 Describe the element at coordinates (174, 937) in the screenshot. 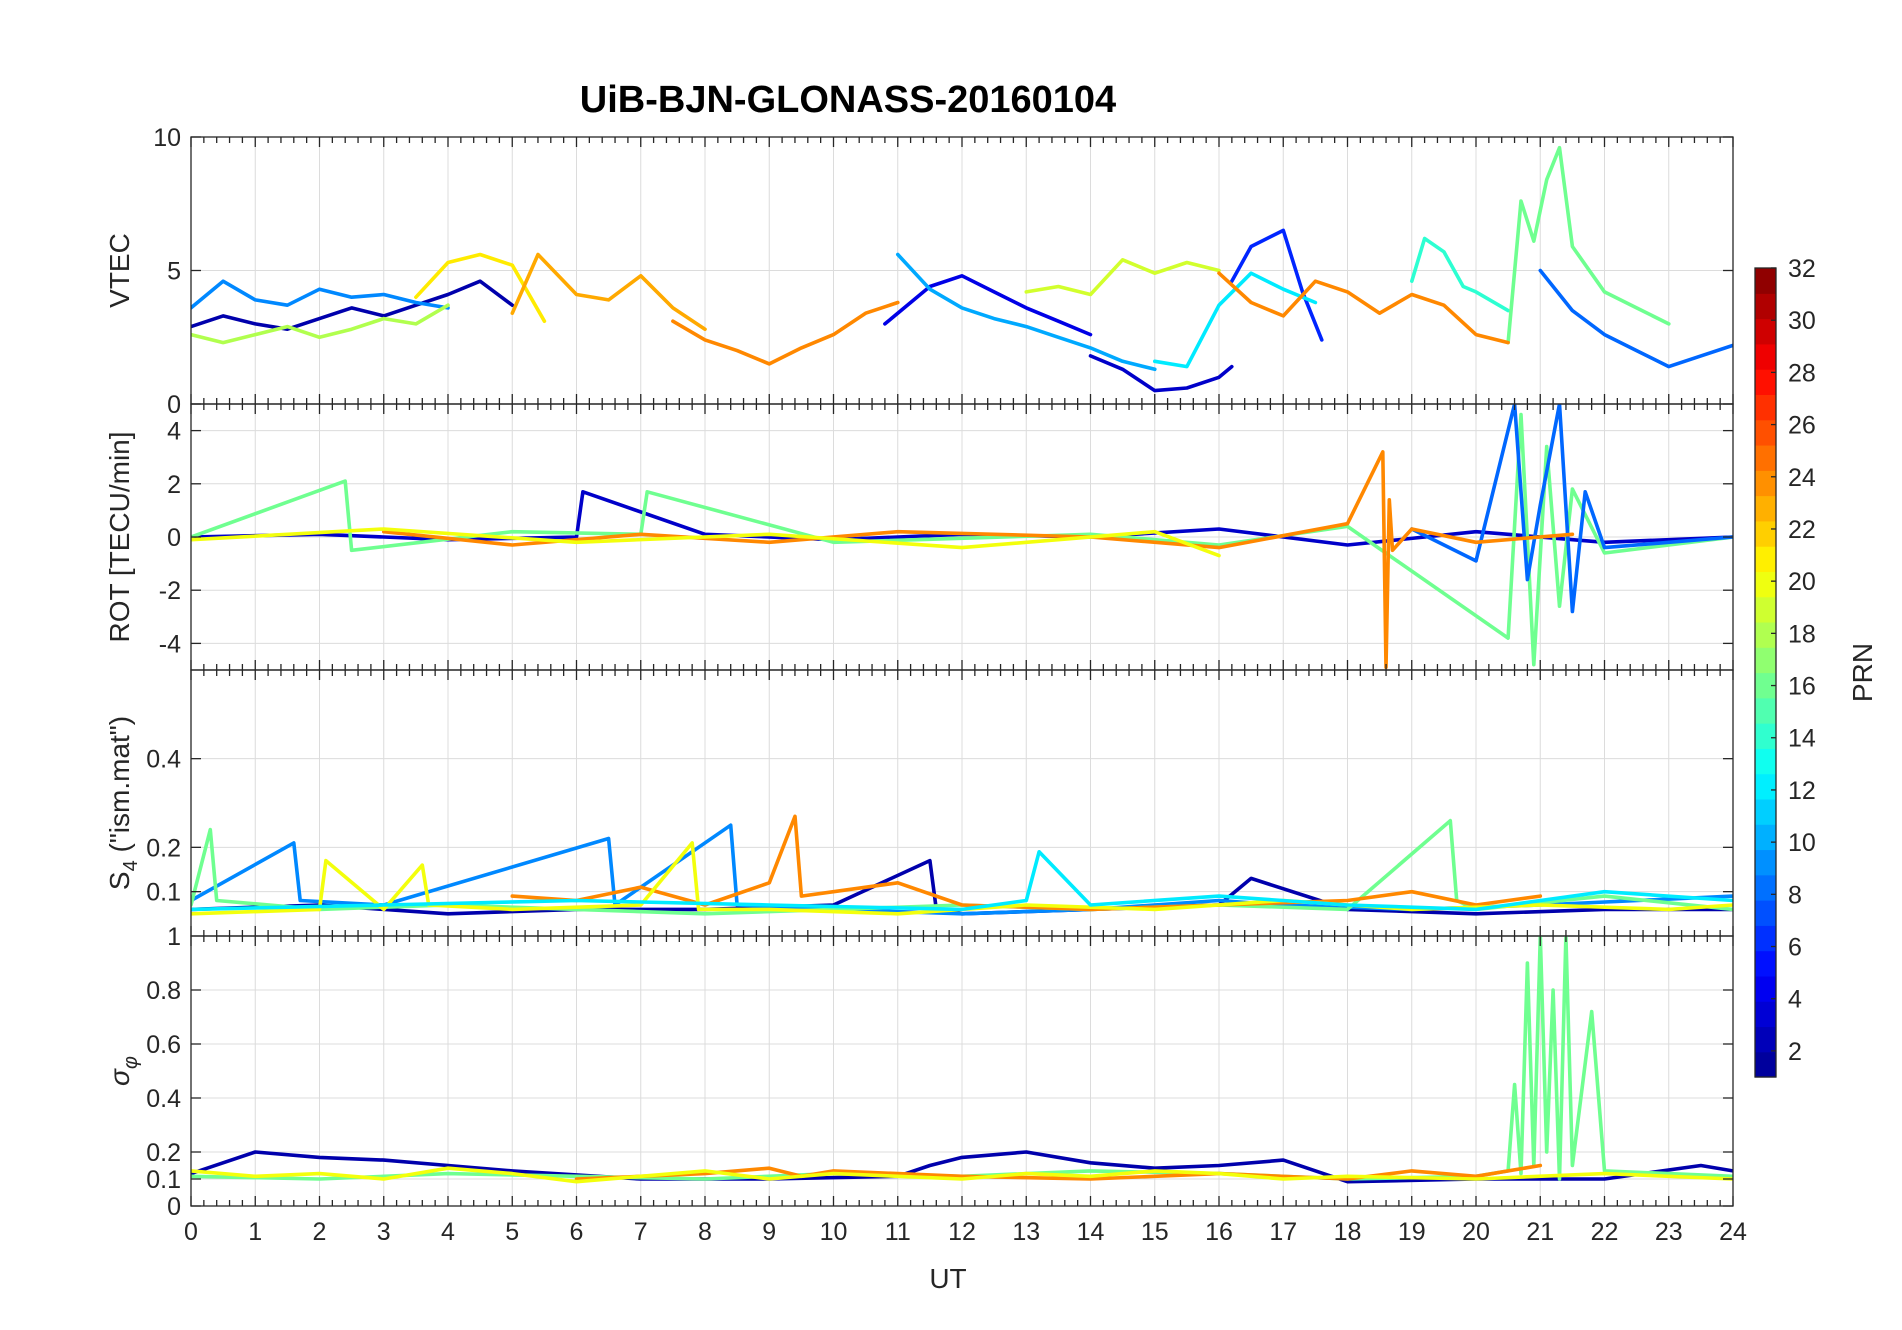

I see `y-tick-label-top: 1` at that location.